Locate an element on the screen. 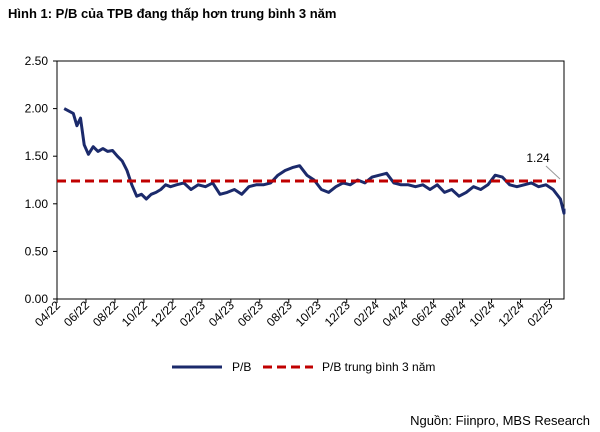  x-tick-label: 10/23 is located at coordinates (308, 313).